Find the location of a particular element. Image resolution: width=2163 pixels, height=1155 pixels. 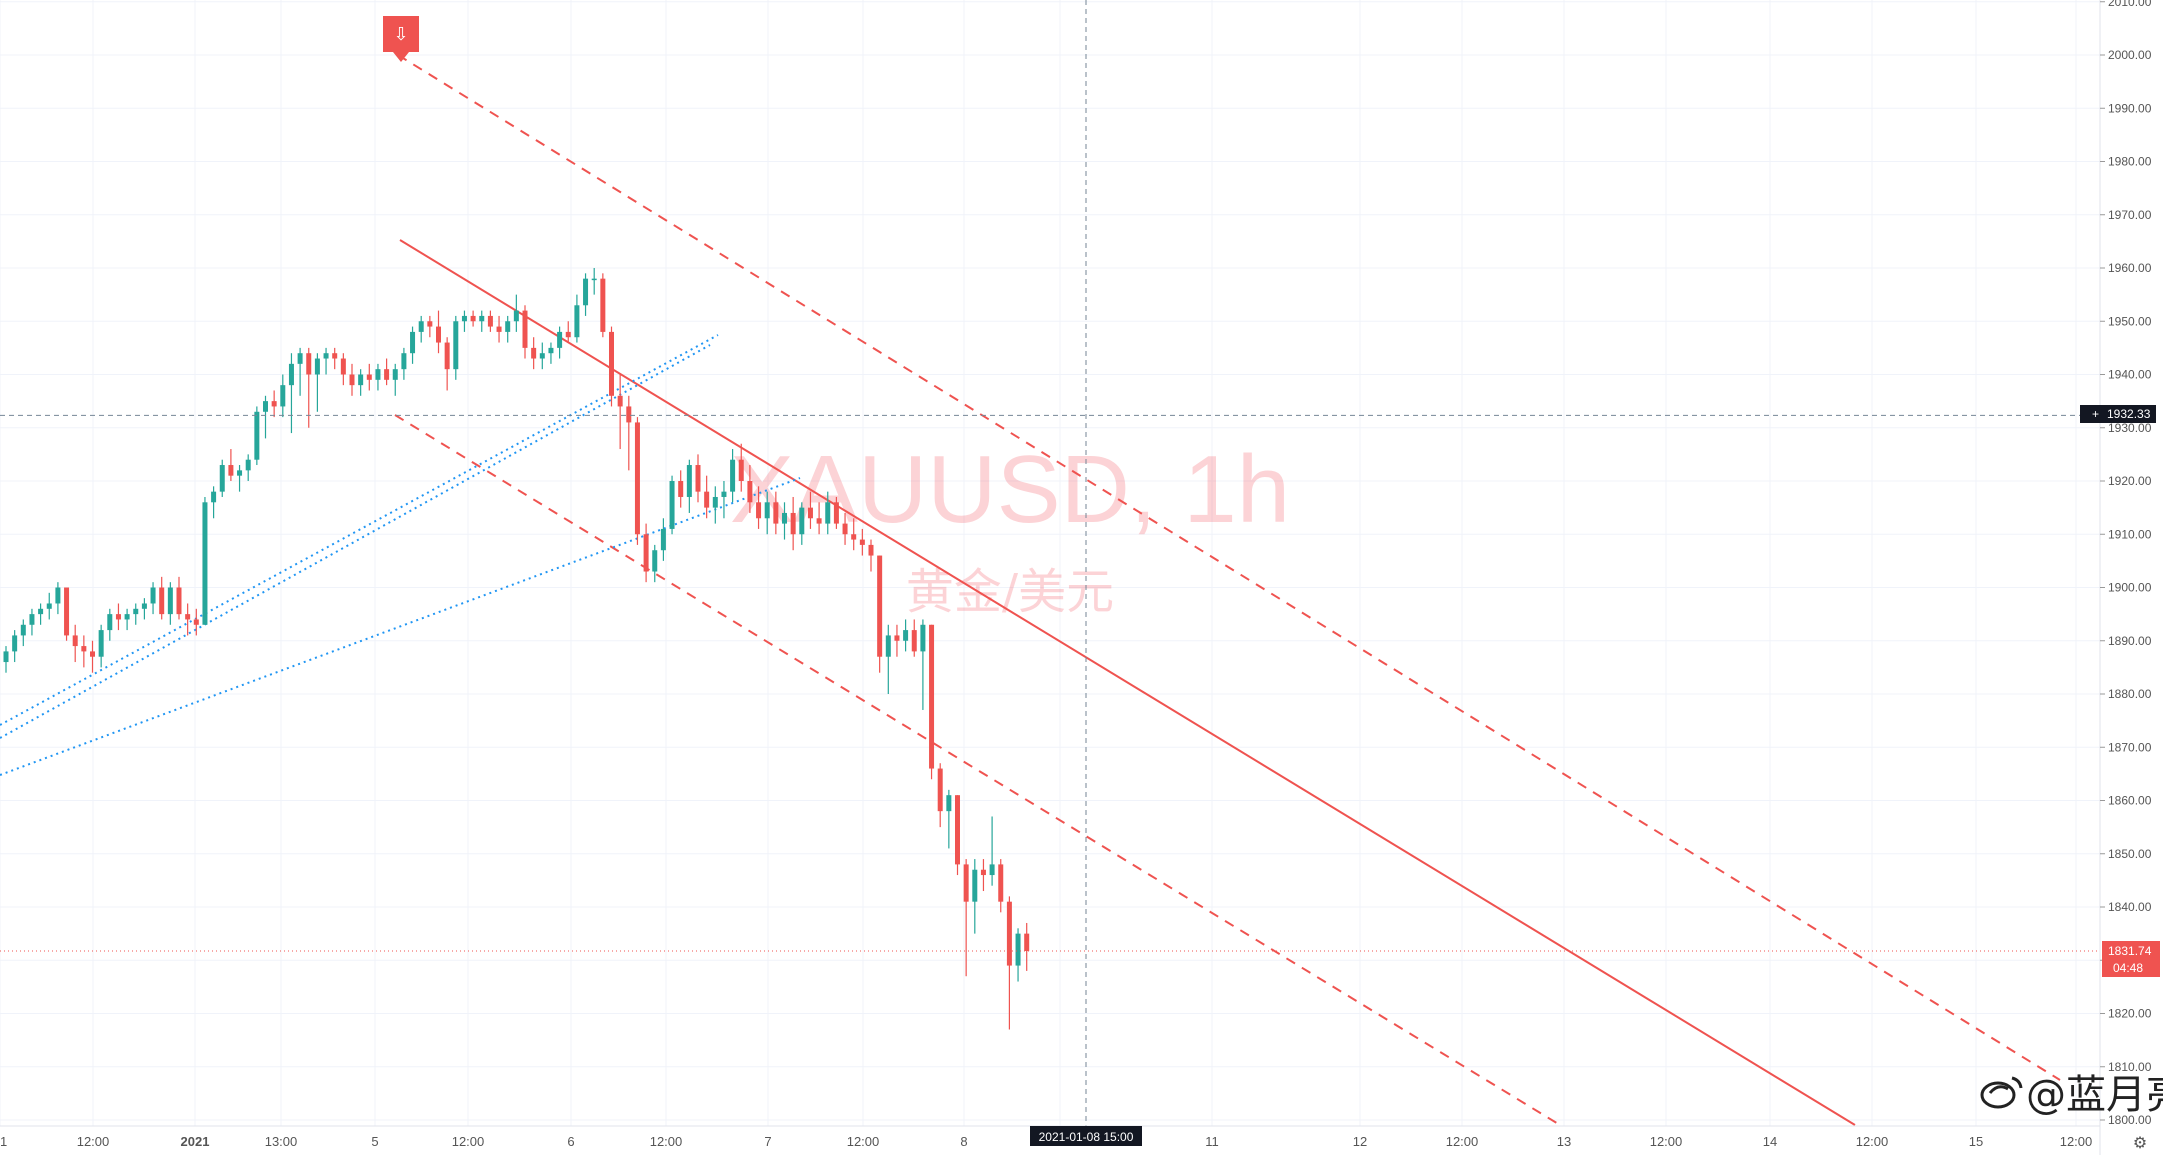

gear-icon: ⚙ is located at coordinates (2140, 1143).